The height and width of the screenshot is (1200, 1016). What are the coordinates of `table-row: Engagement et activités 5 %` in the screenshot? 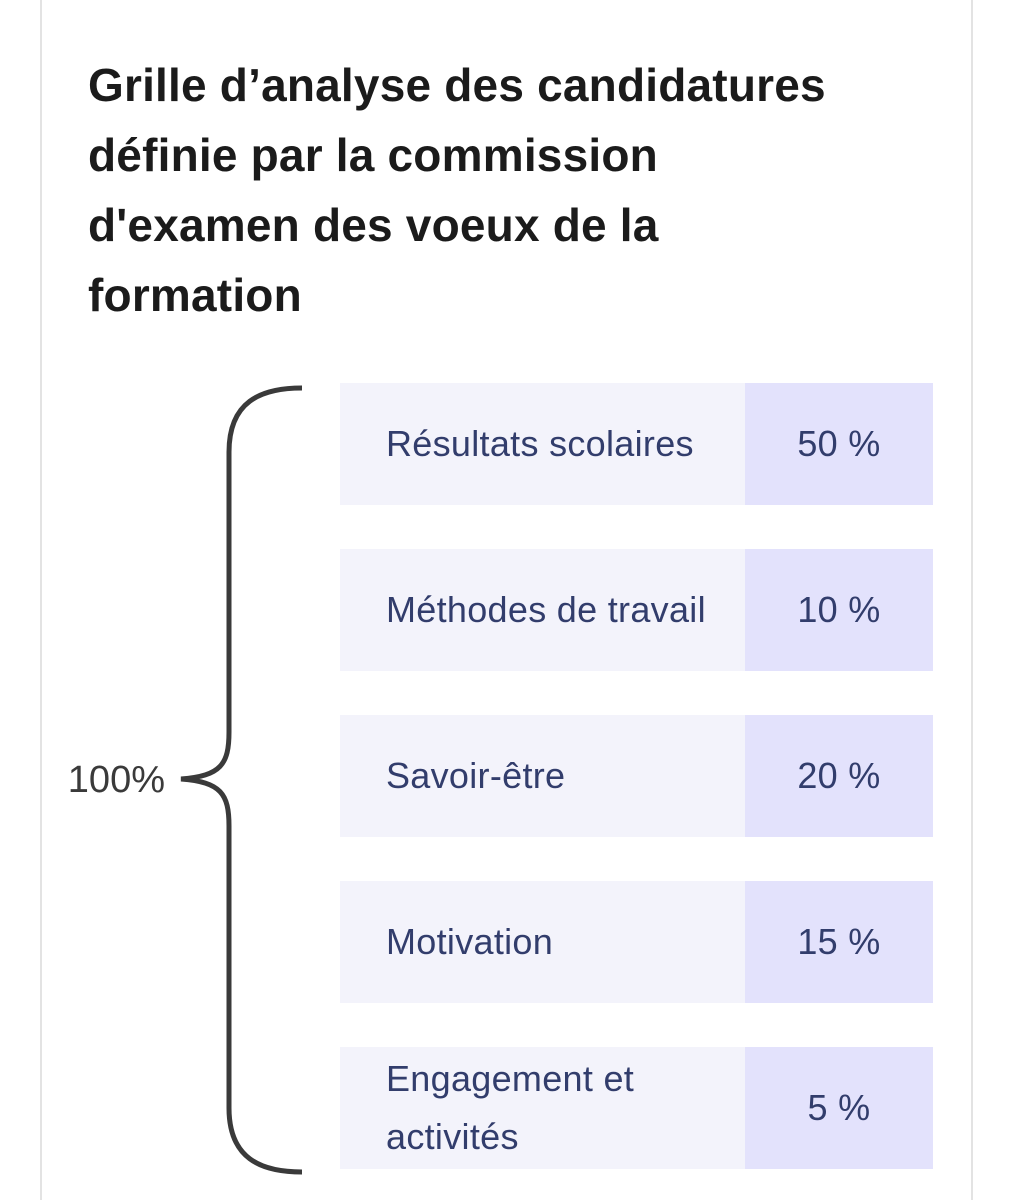 It's located at (636, 1108).